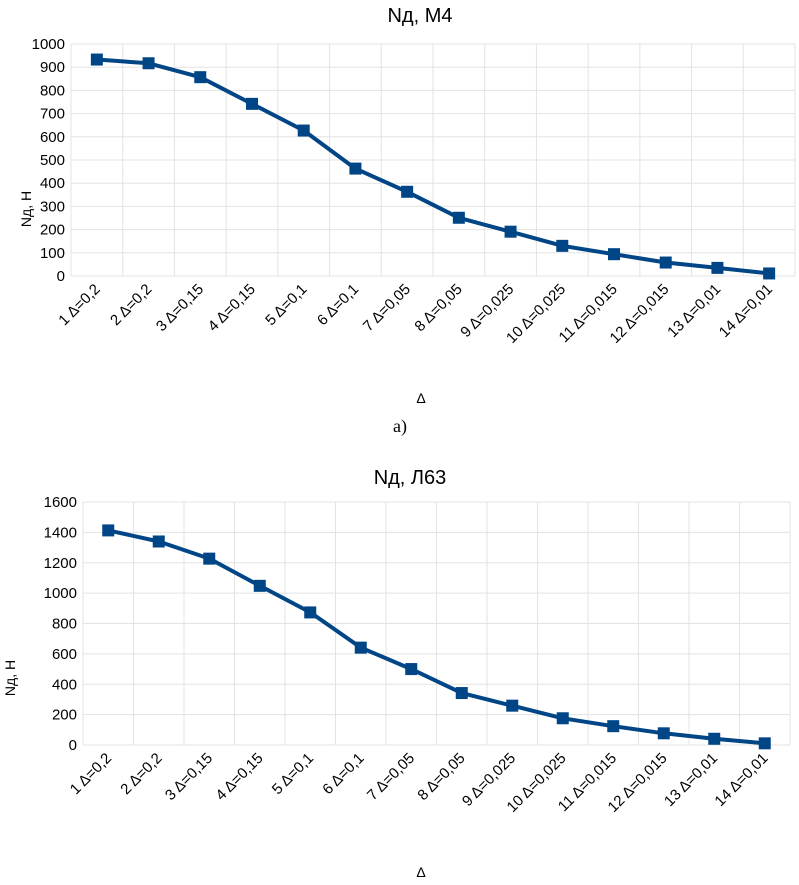 This screenshot has width=799, height=885. What do you see at coordinates (438, 308) in the screenshot?
I see `chart-m4-x-tick-label: 8 Δ=0,05` at bounding box center [438, 308].